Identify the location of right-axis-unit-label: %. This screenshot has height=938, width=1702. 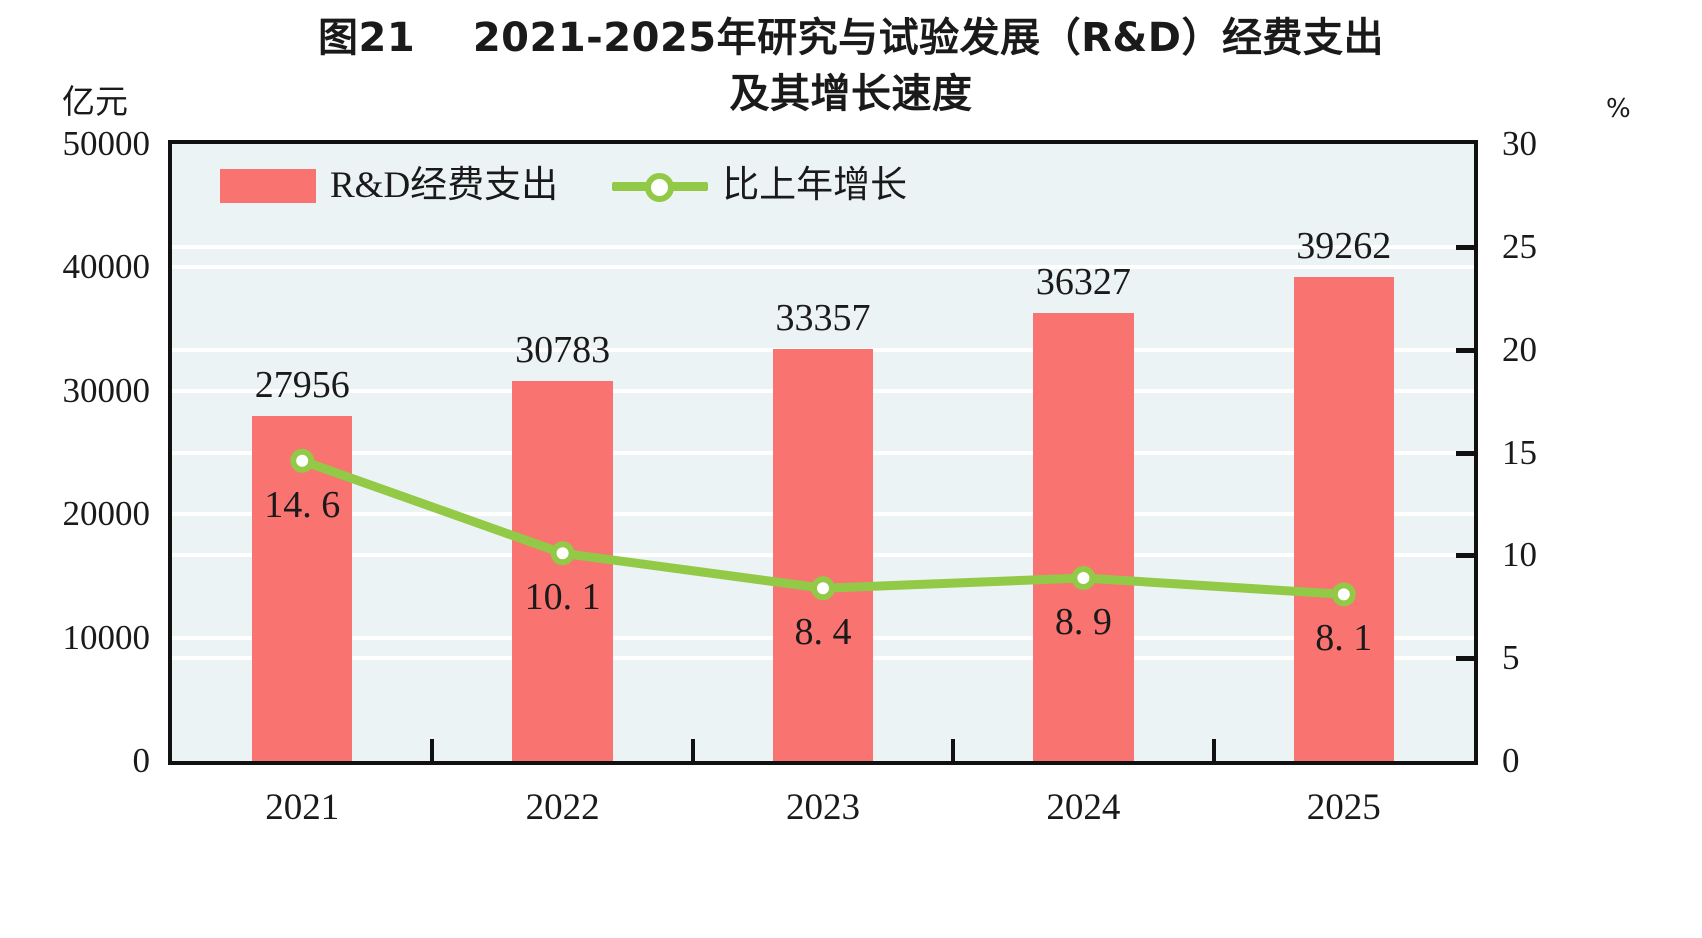
(1618, 109).